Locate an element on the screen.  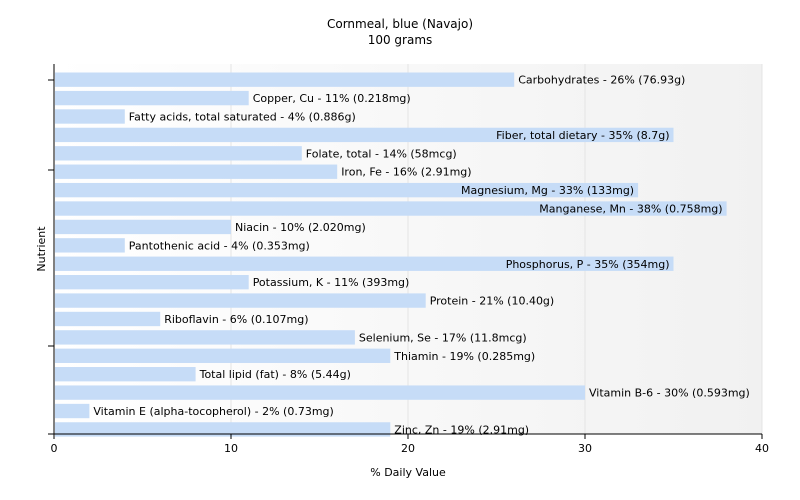
chart-title: Cornmeal, blue (Navajo) is located at coordinates (400, 24).